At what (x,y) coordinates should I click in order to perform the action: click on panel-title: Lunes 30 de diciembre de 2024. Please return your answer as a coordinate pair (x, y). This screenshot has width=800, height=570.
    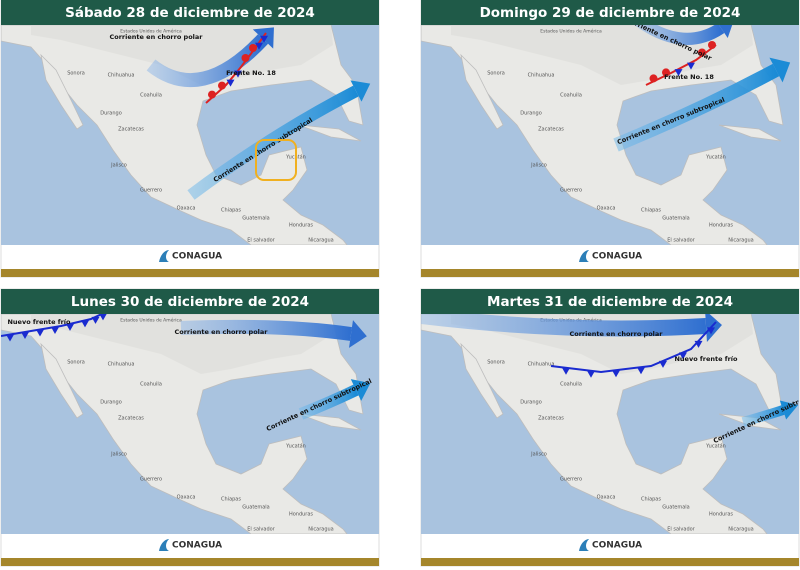
    Looking at the image, I should click on (190, 302).